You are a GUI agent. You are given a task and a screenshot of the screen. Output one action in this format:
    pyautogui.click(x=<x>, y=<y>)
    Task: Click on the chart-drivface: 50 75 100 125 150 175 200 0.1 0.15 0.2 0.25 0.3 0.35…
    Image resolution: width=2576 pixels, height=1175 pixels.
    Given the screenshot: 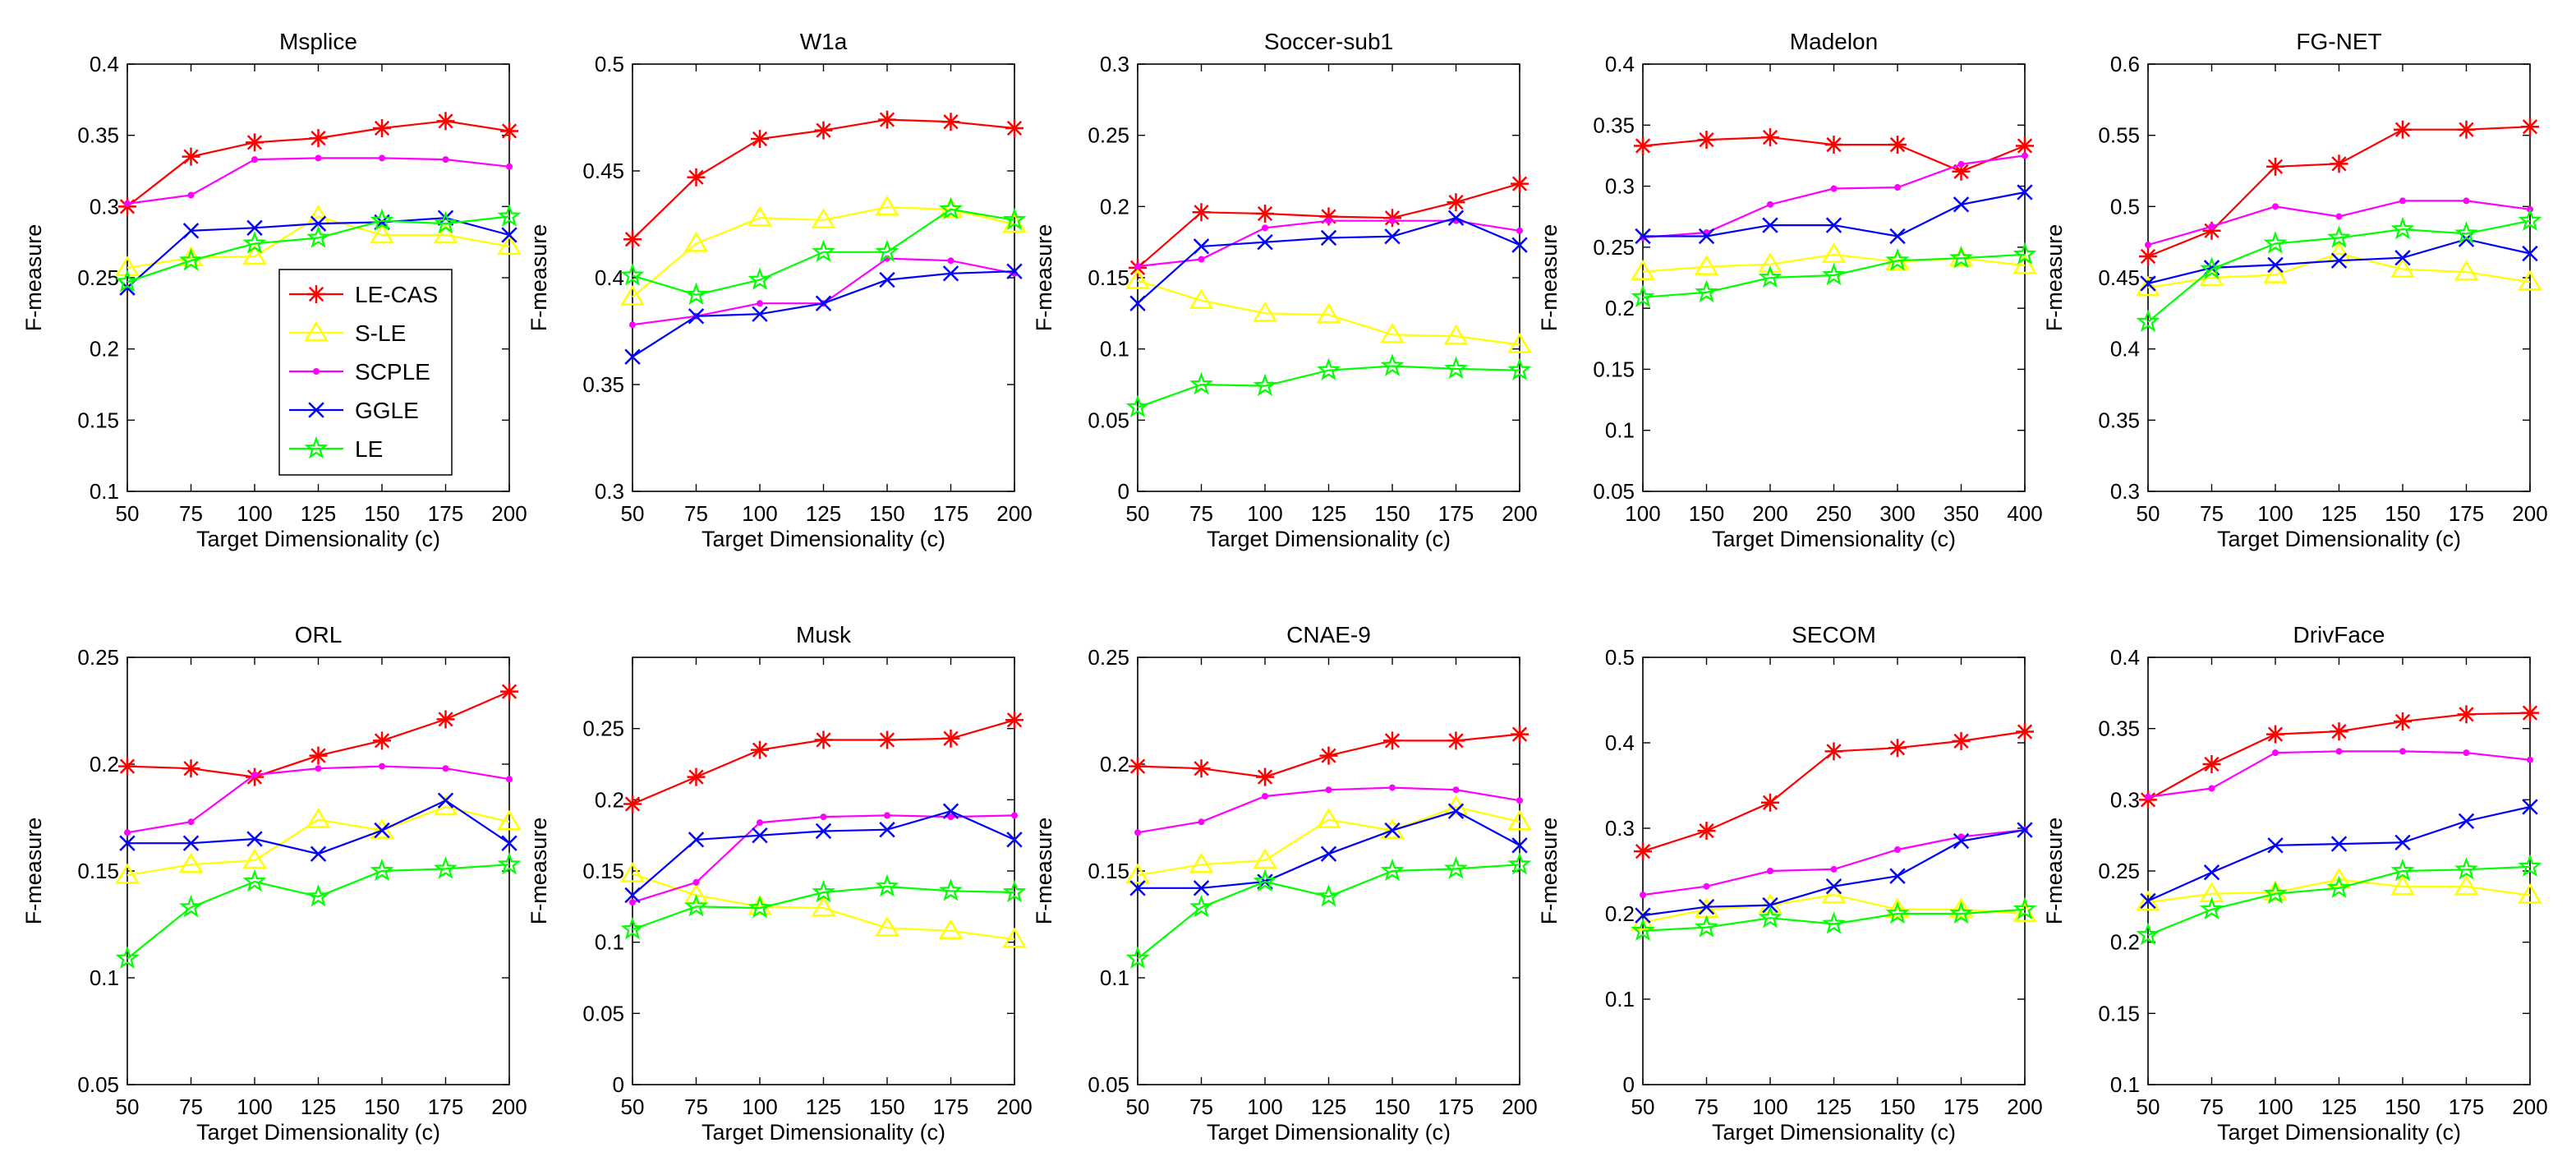 What is the action you would take?
    pyautogui.click(x=2295, y=883)
    